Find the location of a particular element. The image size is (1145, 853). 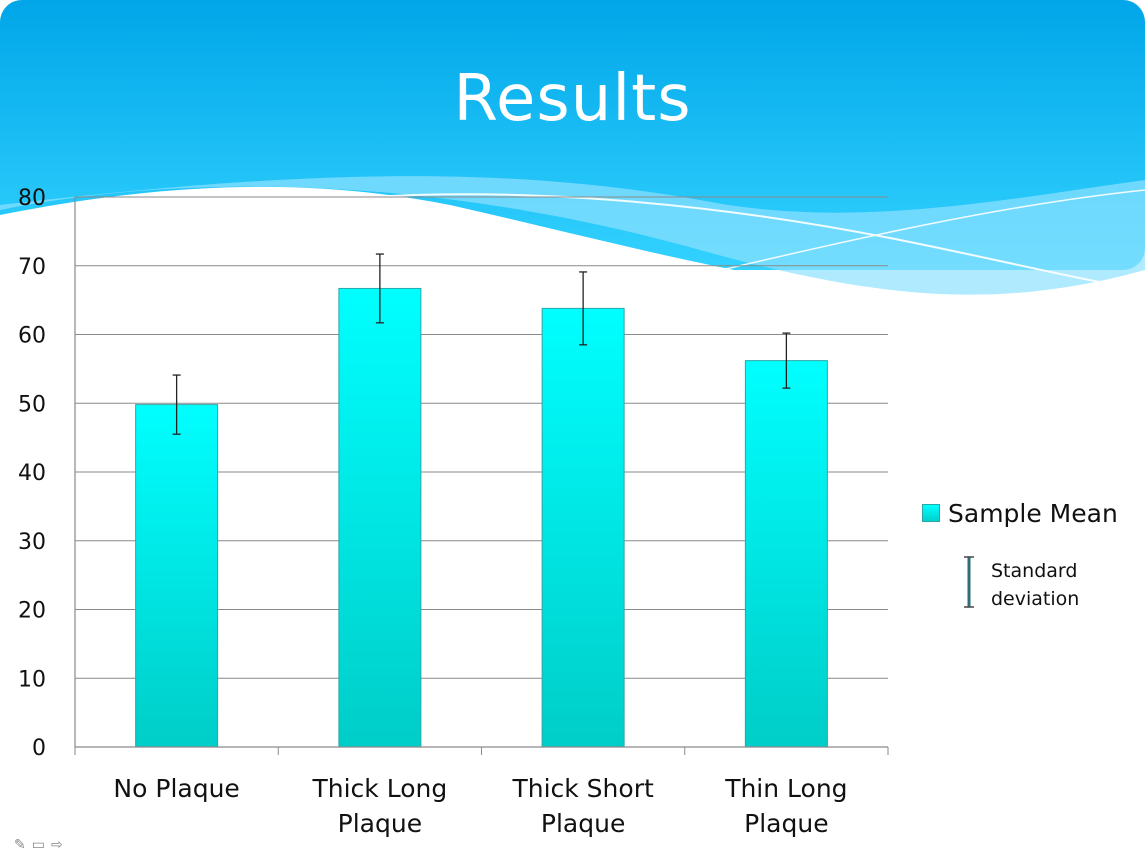

next-arrow-icon: ⇨ is located at coordinates (56, 845).